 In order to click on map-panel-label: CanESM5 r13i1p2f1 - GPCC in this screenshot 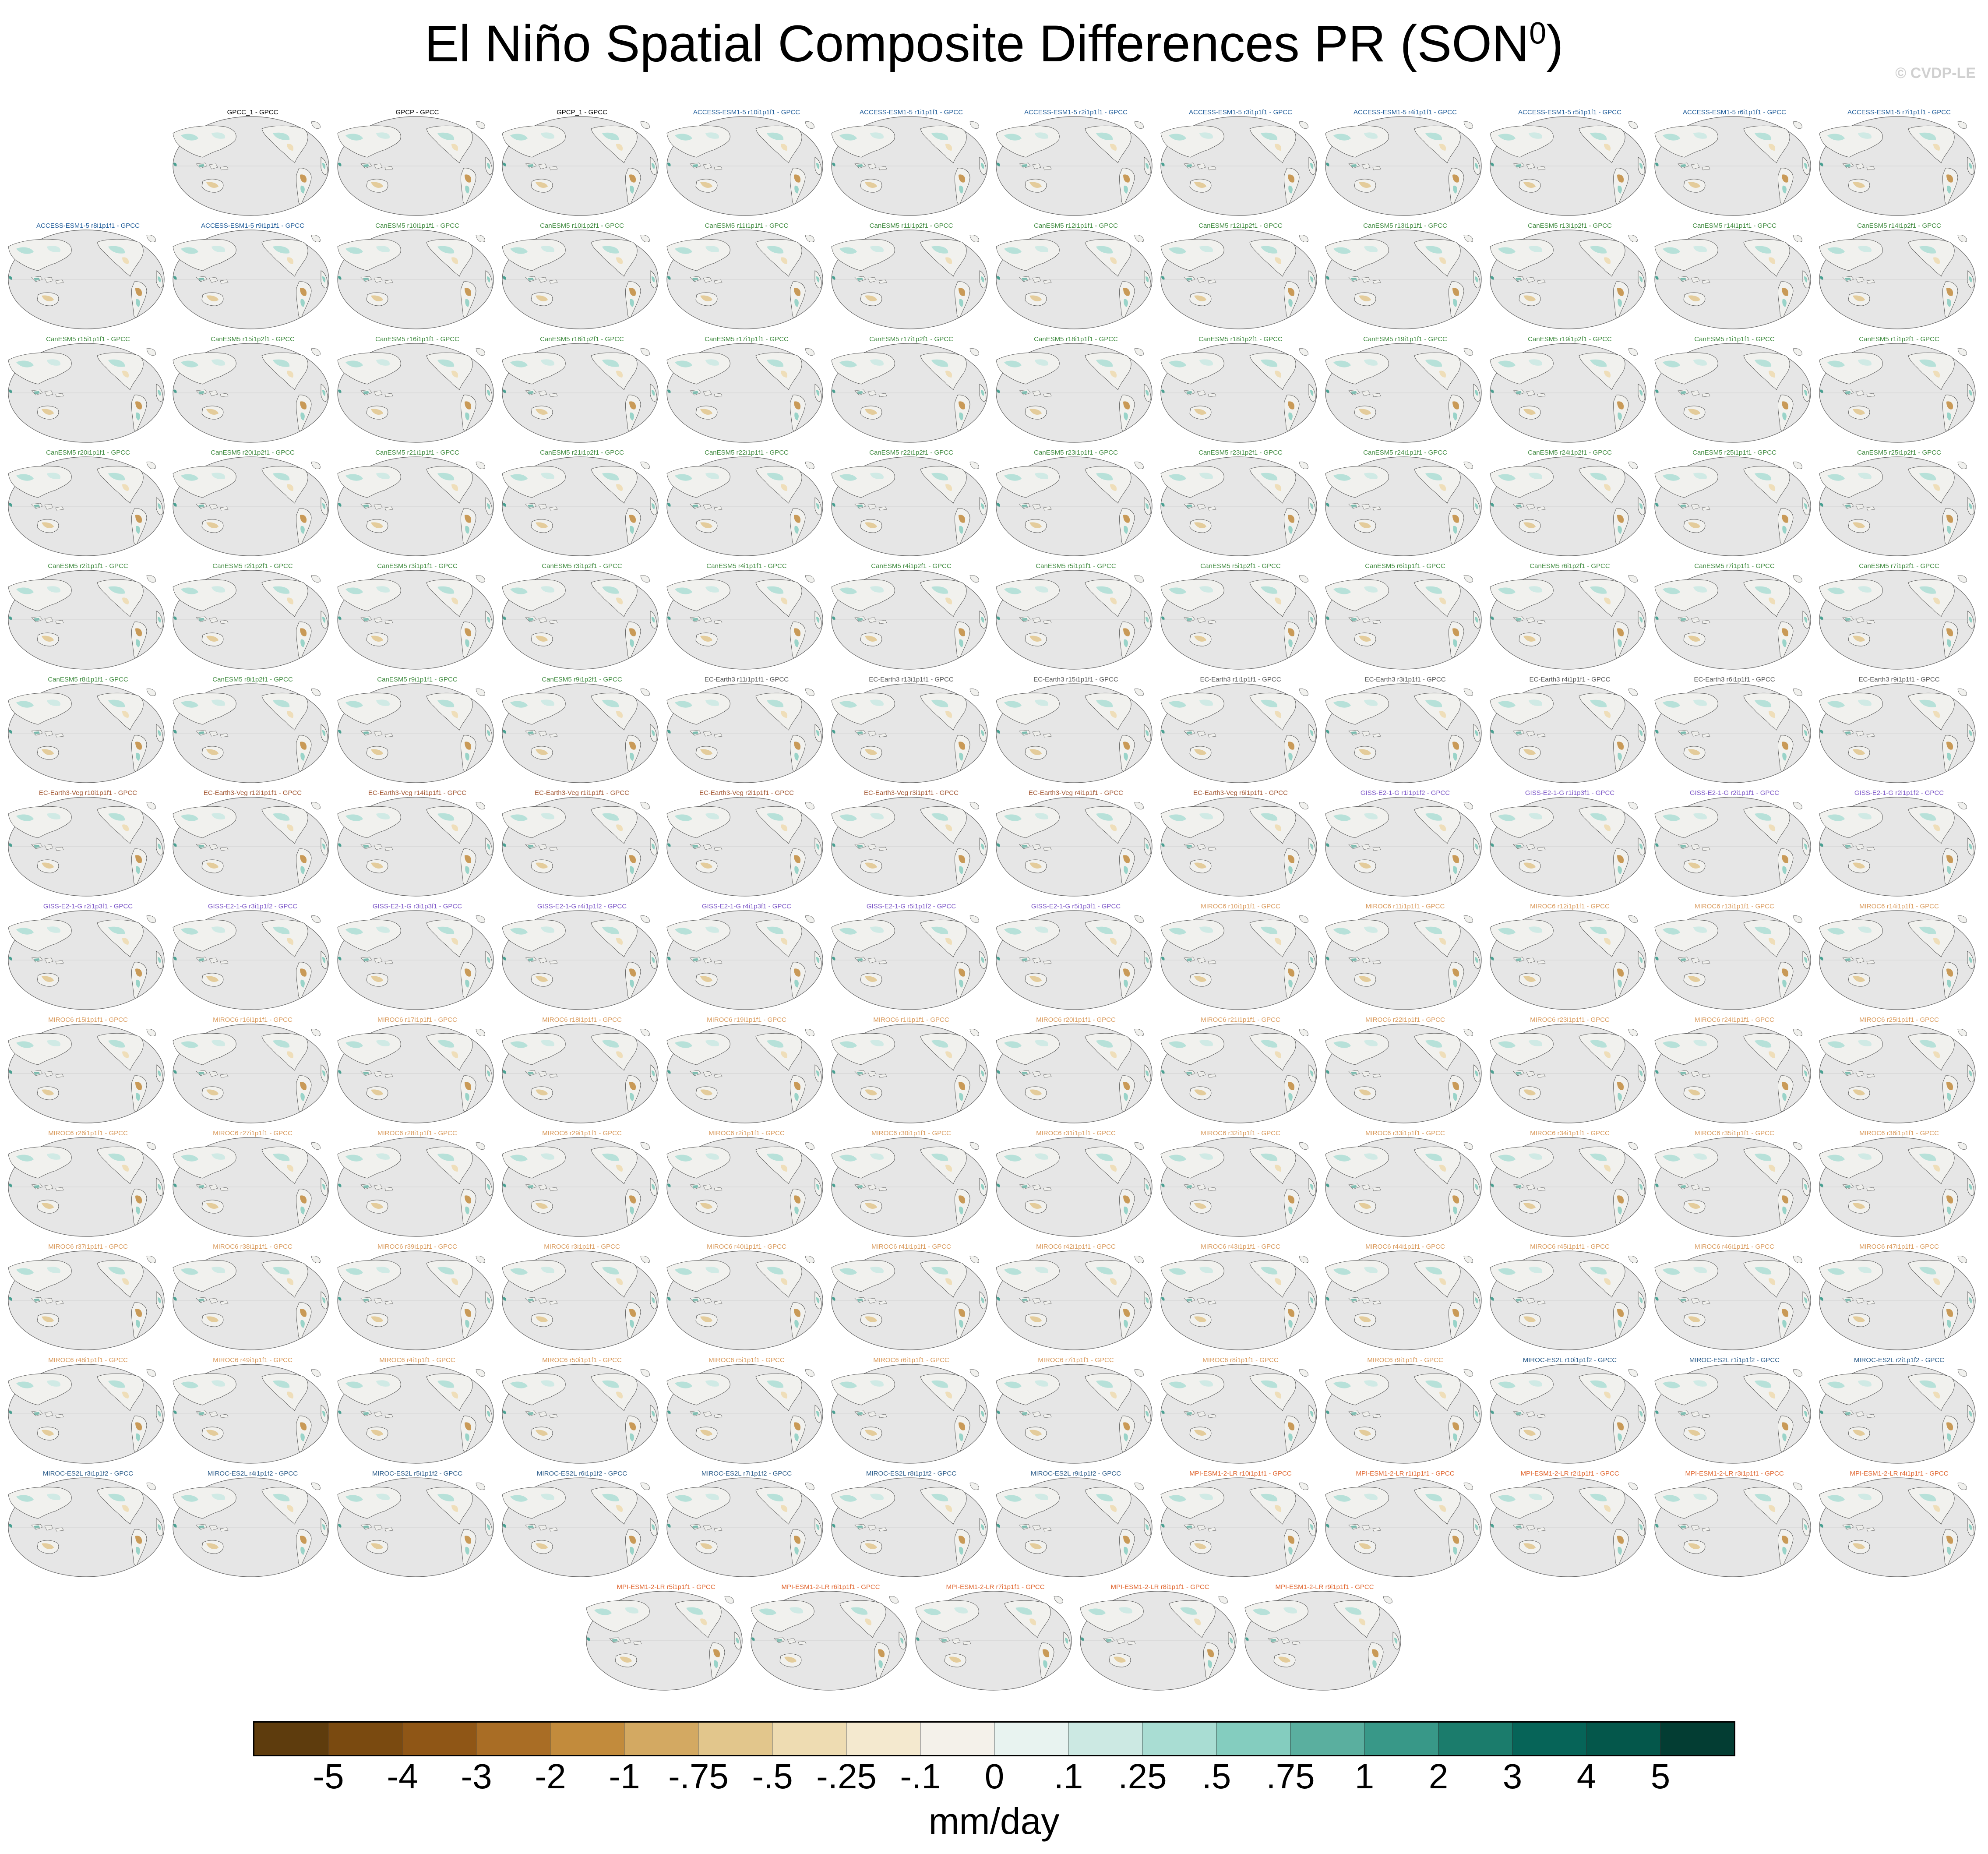, I will do `click(1570, 226)`.